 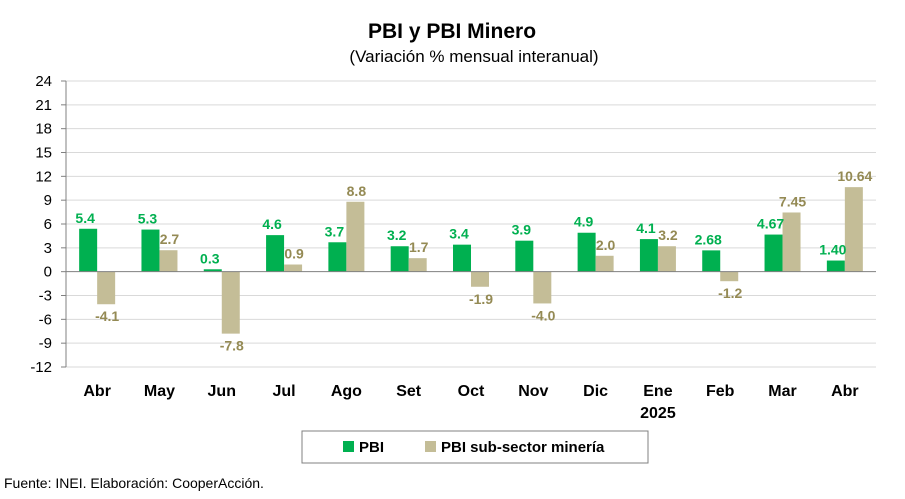 What do you see at coordinates (85, 218) in the screenshot?
I see `data-label-pbi: 5.4` at bounding box center [85, 218].